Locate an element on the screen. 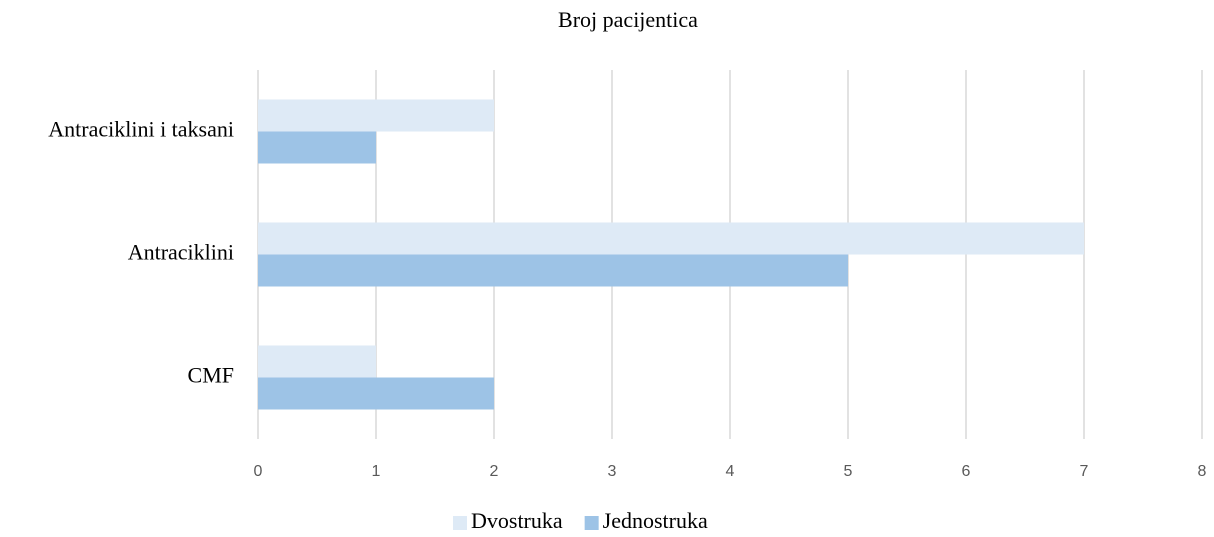 The height and width of the screenshot is (537, 1214). x-tick-label: 1 is located at coordinates (376, 471).